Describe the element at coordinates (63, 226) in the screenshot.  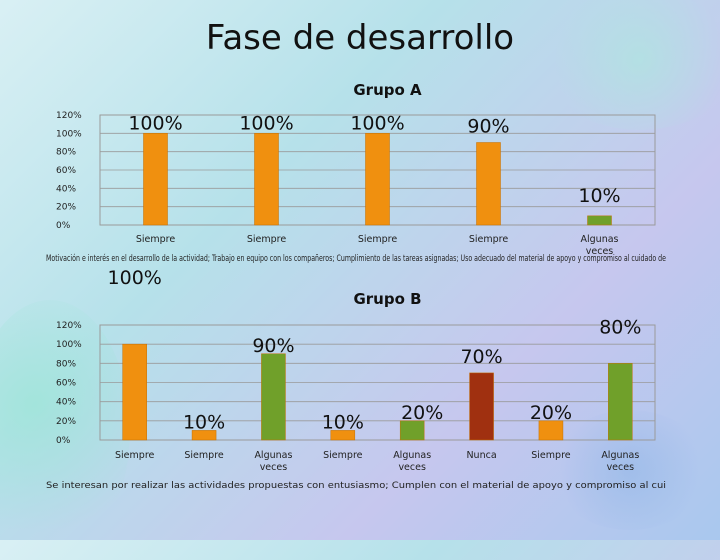
I see `group-a-y-tick-label: 0%` at that location.